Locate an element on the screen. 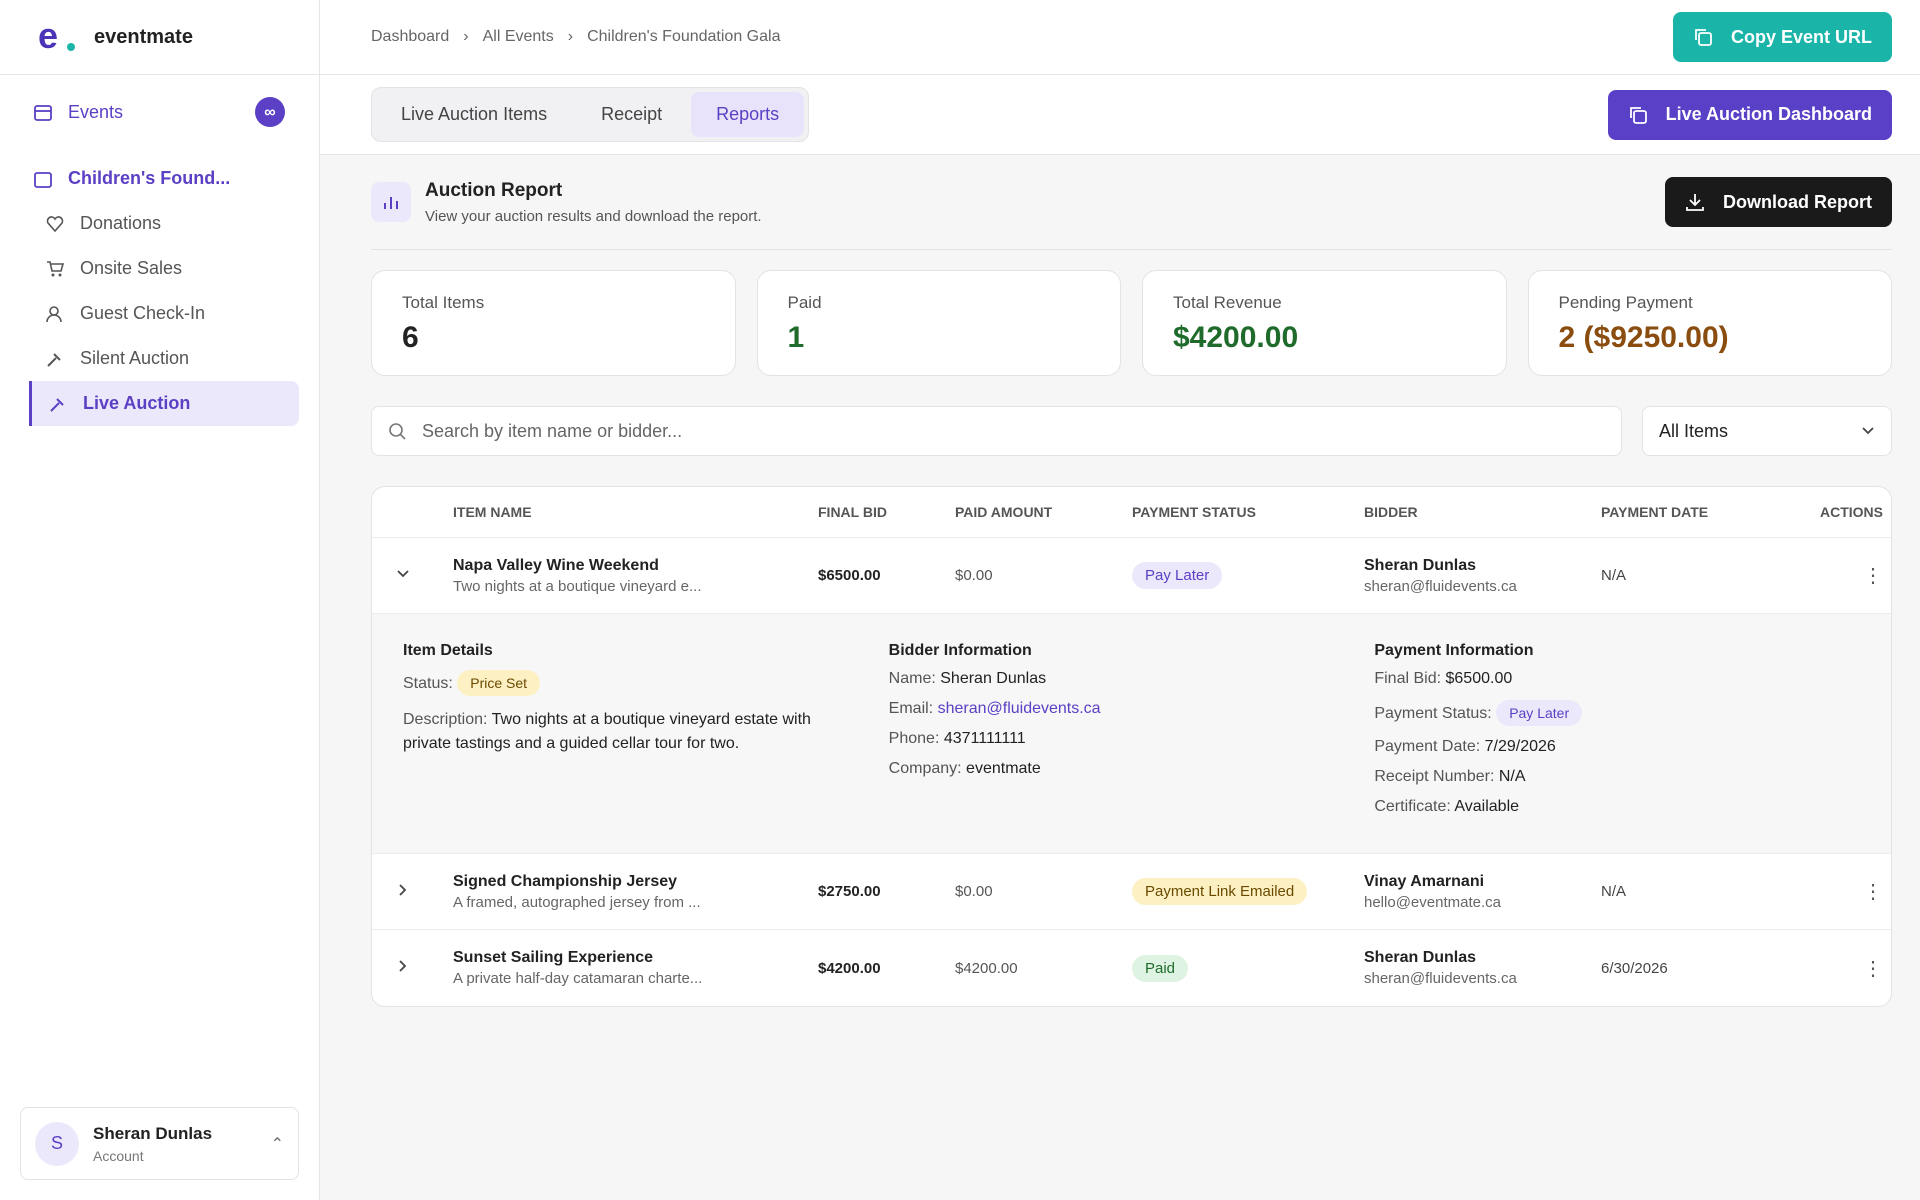 This screenshot has height=1200, width=1920. nav-item: Silent Auction is located at coordinates (159, 358).